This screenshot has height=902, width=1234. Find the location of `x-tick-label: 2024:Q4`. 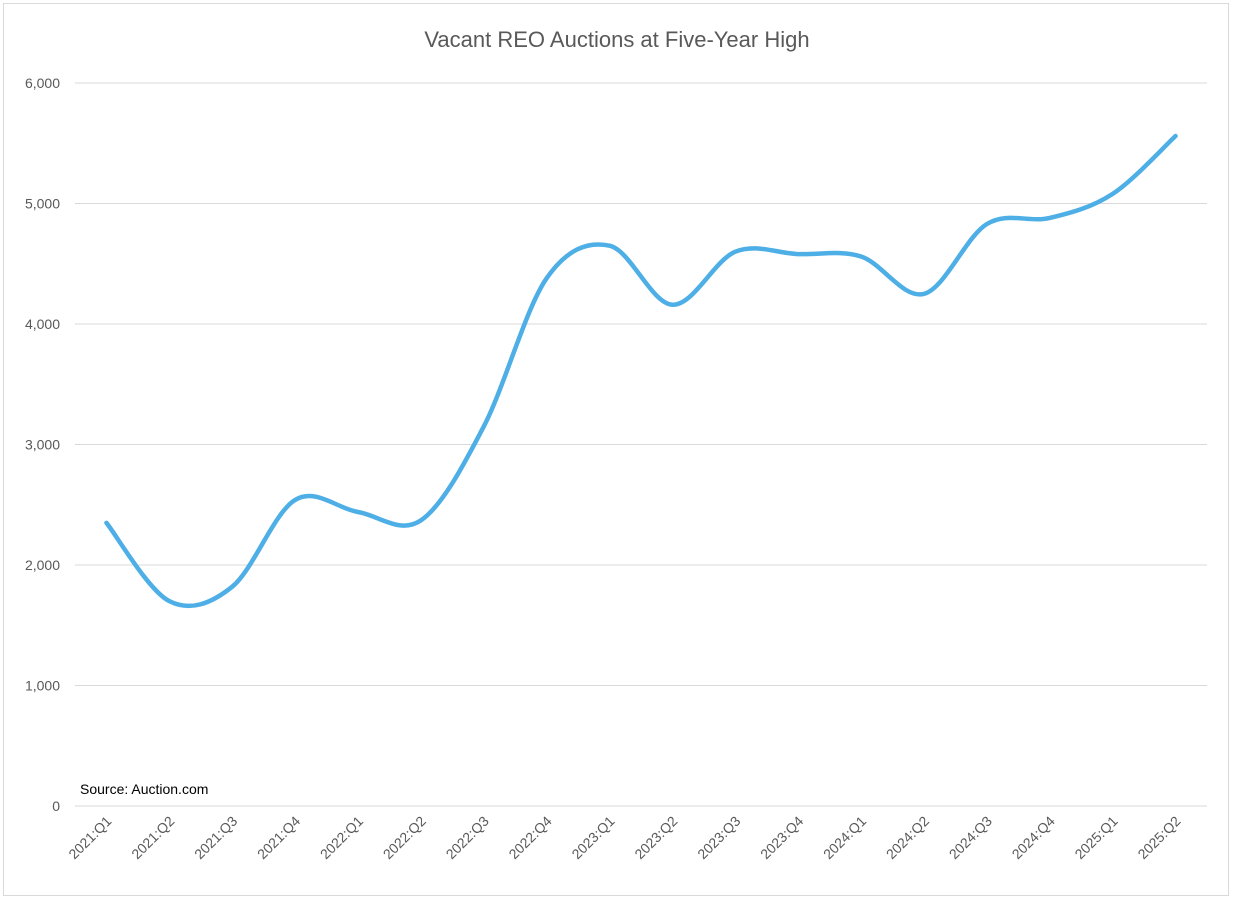

x-tick-label: 2024:Q4 is located at coordinates (1033, 837).